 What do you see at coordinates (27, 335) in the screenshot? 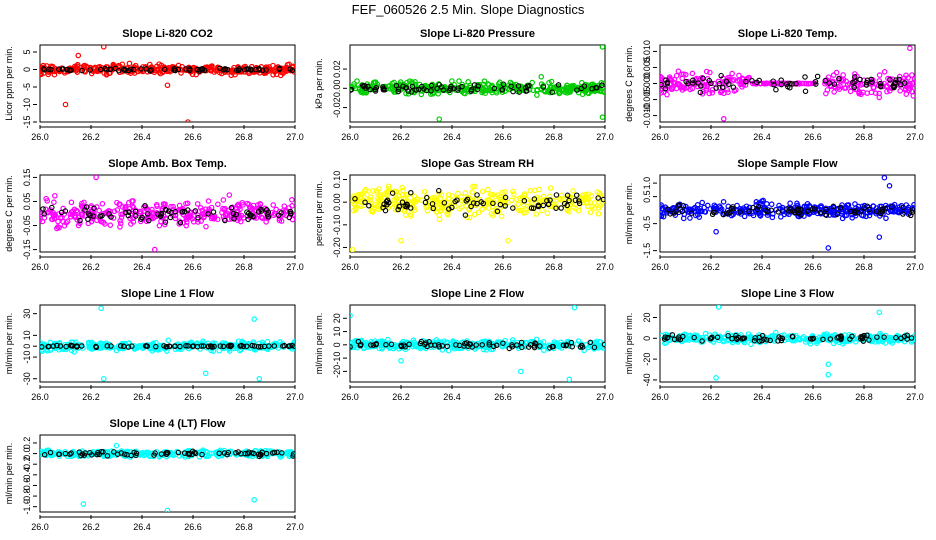
I see `y-tick-label: 10` at bounding box center [27, 335].